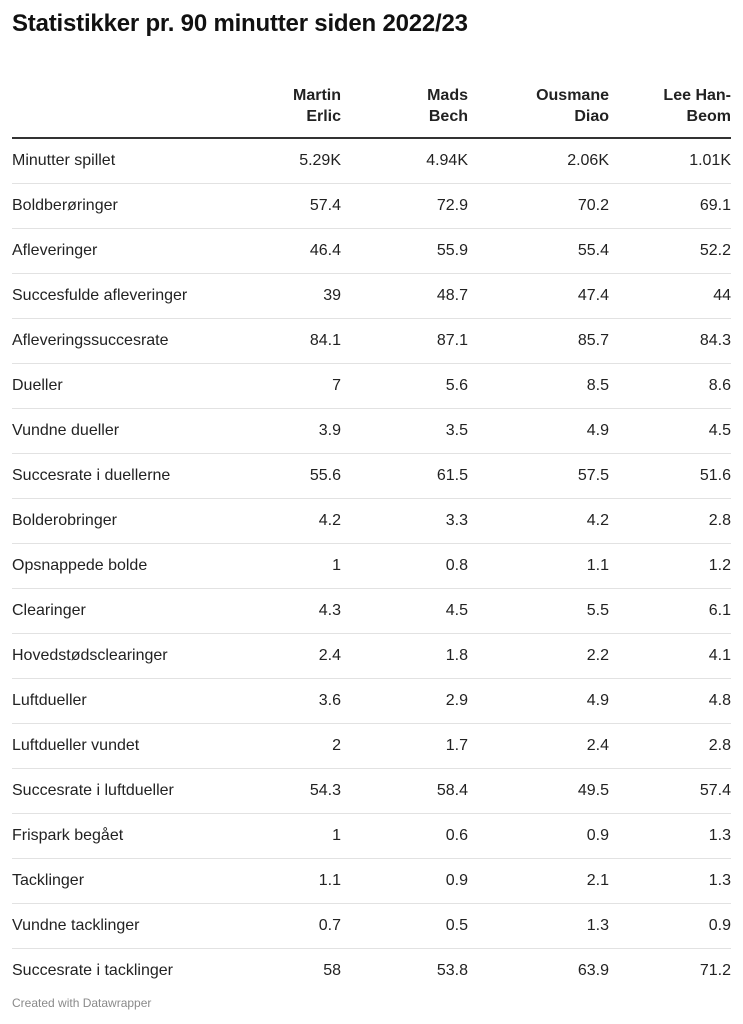 The image size is (743, 1024). Describe the element at coordinates (715, 970) in the screenshot. I see `table-cell: 71.2` at that location.